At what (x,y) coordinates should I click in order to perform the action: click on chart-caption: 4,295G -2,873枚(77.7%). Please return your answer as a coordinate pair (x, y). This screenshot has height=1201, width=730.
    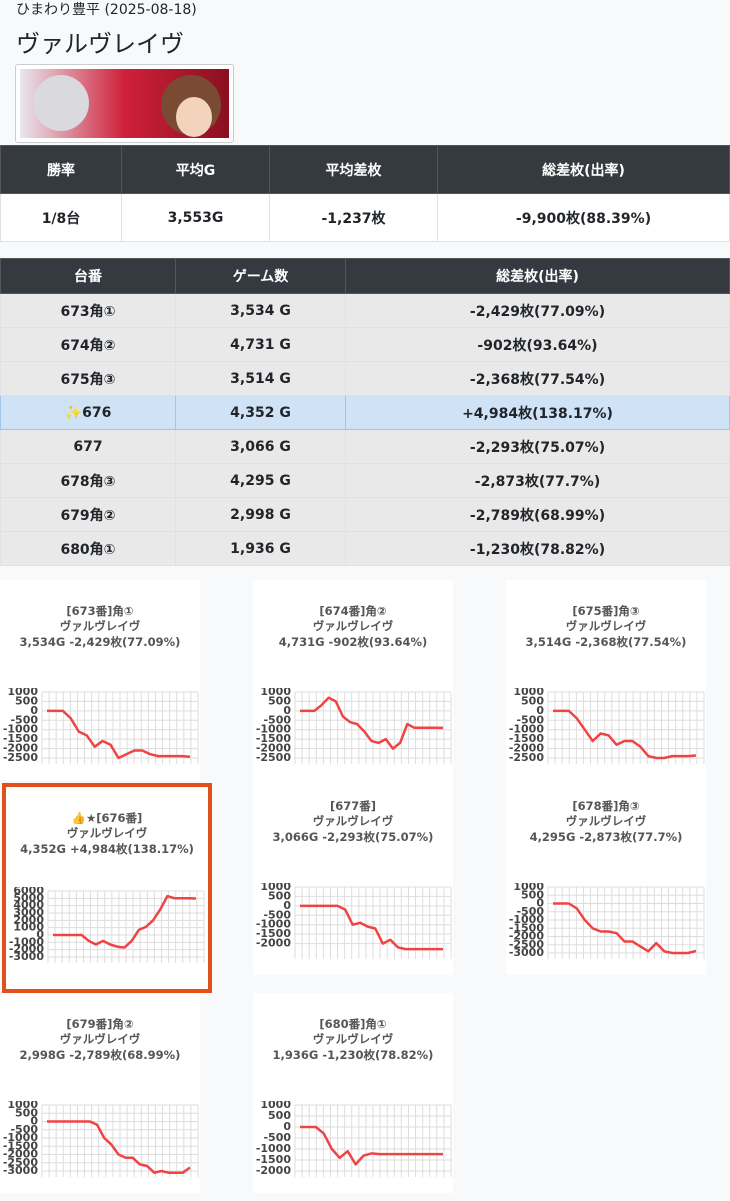
    Looking at the image, I should click on (606, 837).